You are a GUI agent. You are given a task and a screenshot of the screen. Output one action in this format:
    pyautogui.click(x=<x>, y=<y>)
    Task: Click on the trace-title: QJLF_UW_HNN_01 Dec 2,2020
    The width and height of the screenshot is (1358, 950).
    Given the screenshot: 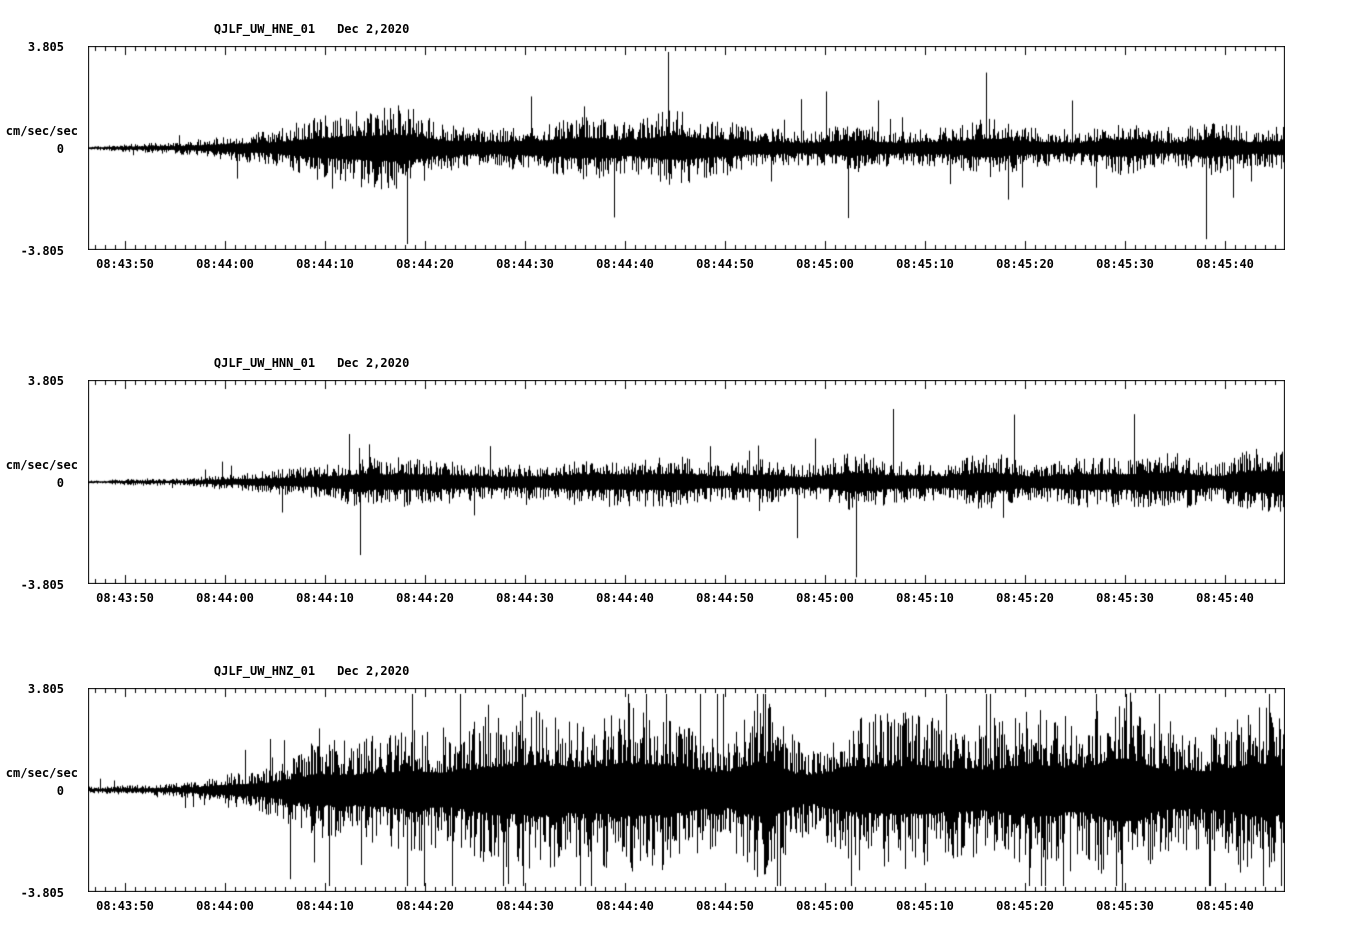 What is the action you would take?
    pyautogui.click(x=297, y=363)
    